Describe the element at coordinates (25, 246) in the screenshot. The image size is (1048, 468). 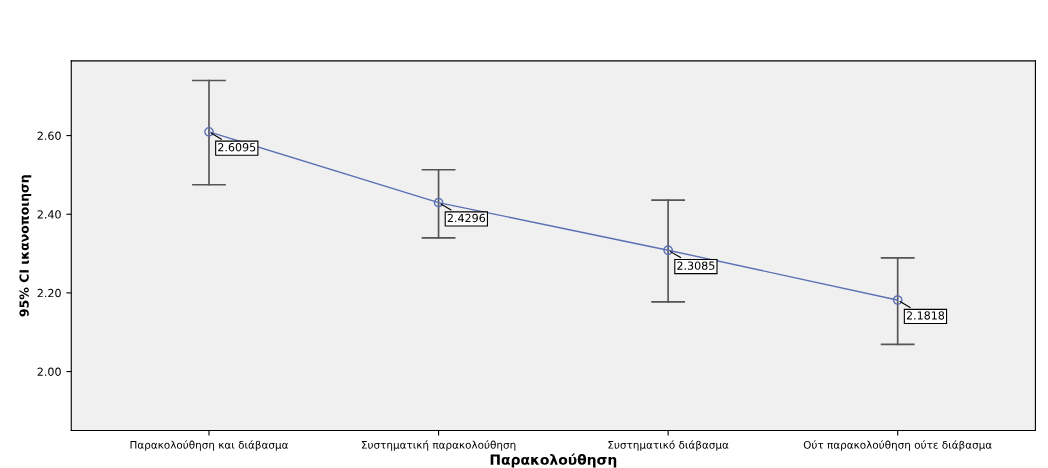
I see `y-axis-title: 95% CI ικανοποιηση` at that location.